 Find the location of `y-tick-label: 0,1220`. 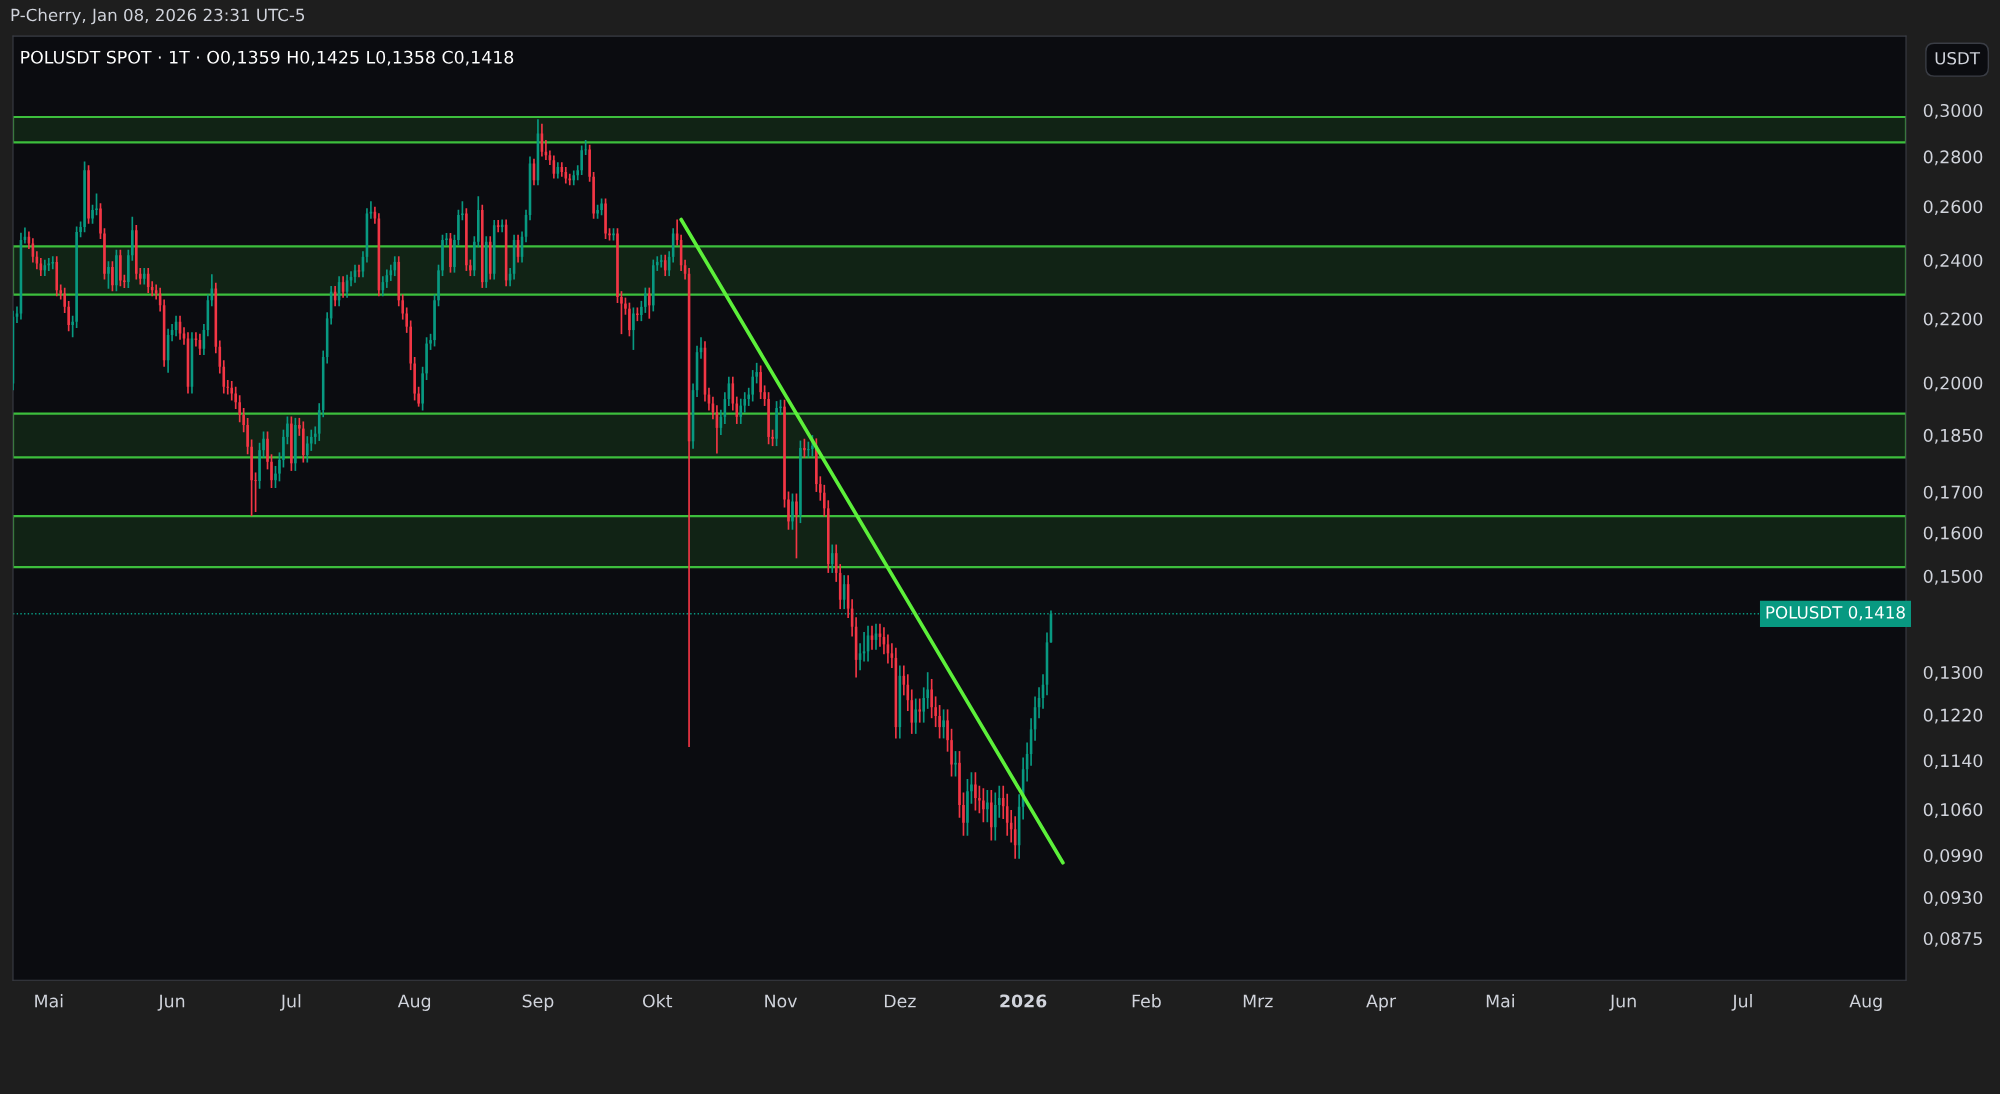

y-tick-label: 0,1220 is located at coordinates (1953, 716).